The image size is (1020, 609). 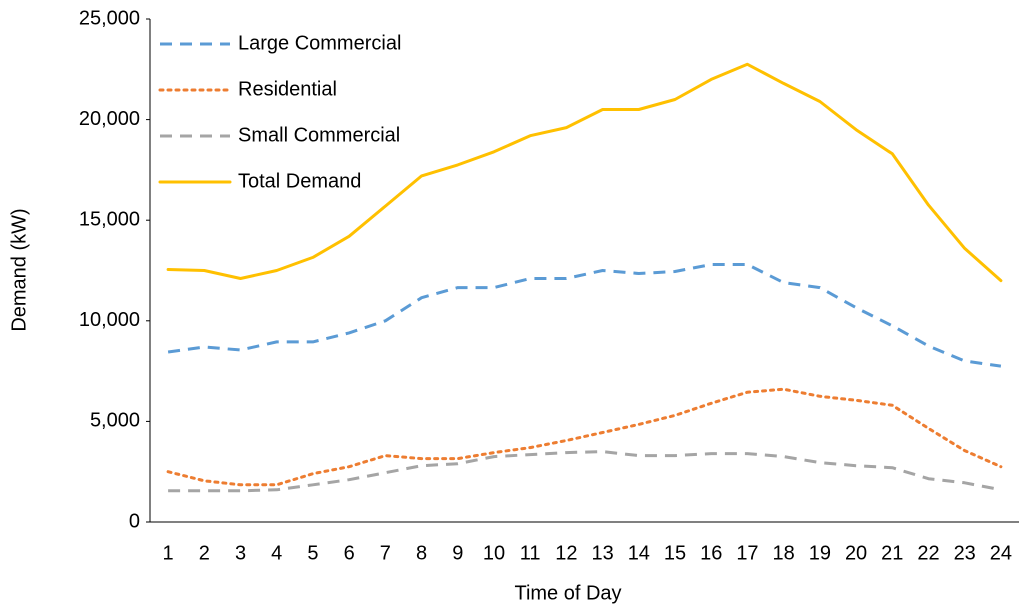 What do you see at coordinates (168, 553) in the screenshot?
I see `x-tick-label: 1` at bounding box center [168, 553].